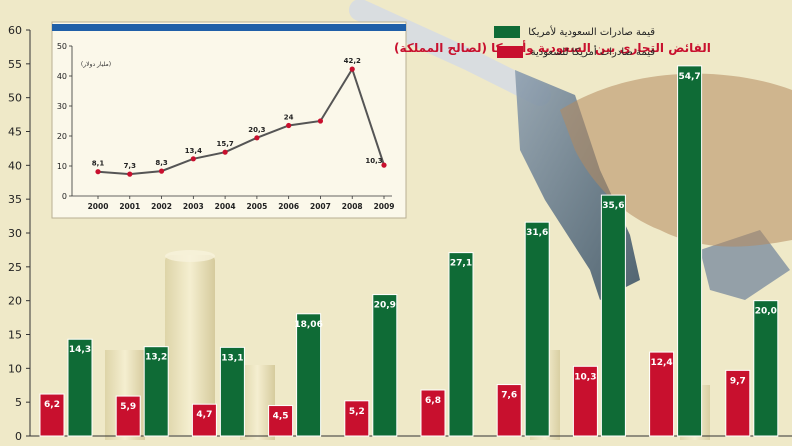 This screenshot has height=446, width=792. Describe the element at coordinates (161, 206) in the screenshot. I see `inset-x-tick-label: 2002` at that location.